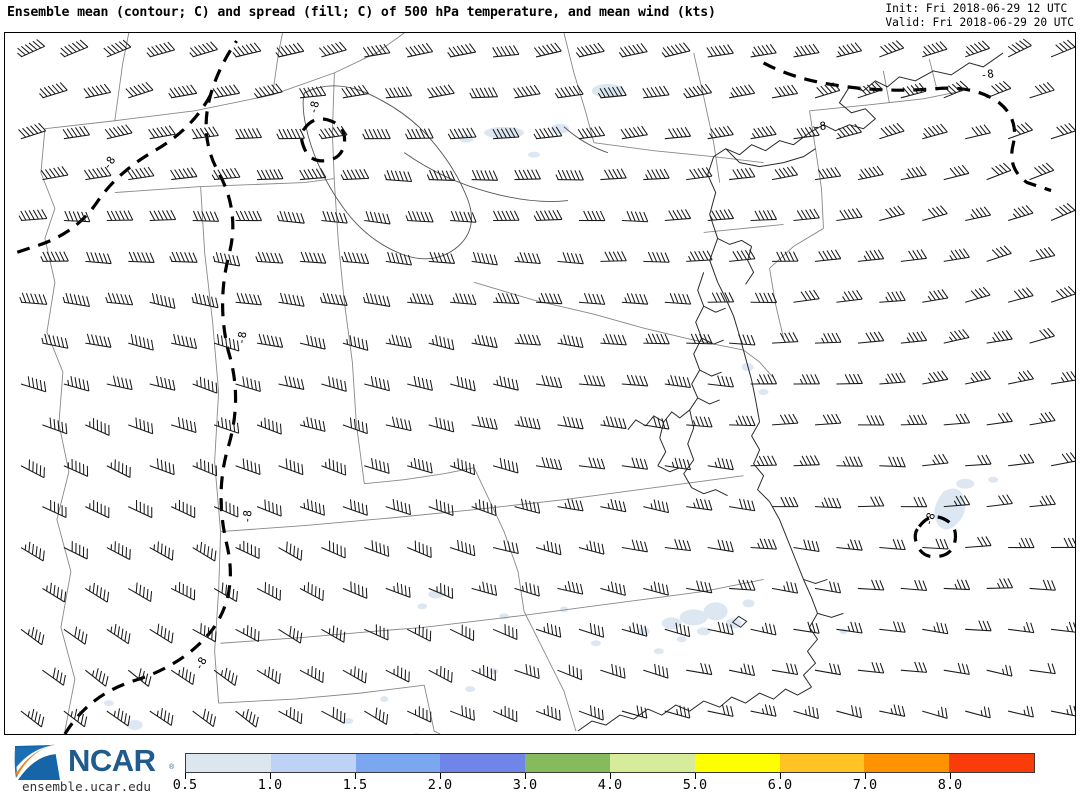  Describe the element at coordinates (525, 785) in the screenshot. I see `colorbar-tick-label: 3.0` at that location.